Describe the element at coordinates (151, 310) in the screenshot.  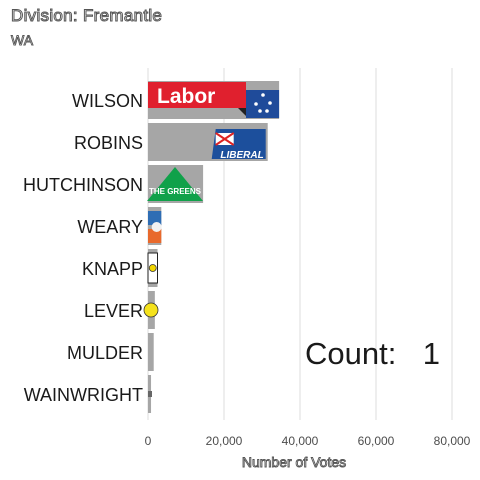
I see `party-logo-other-yellow-circle` at that location.